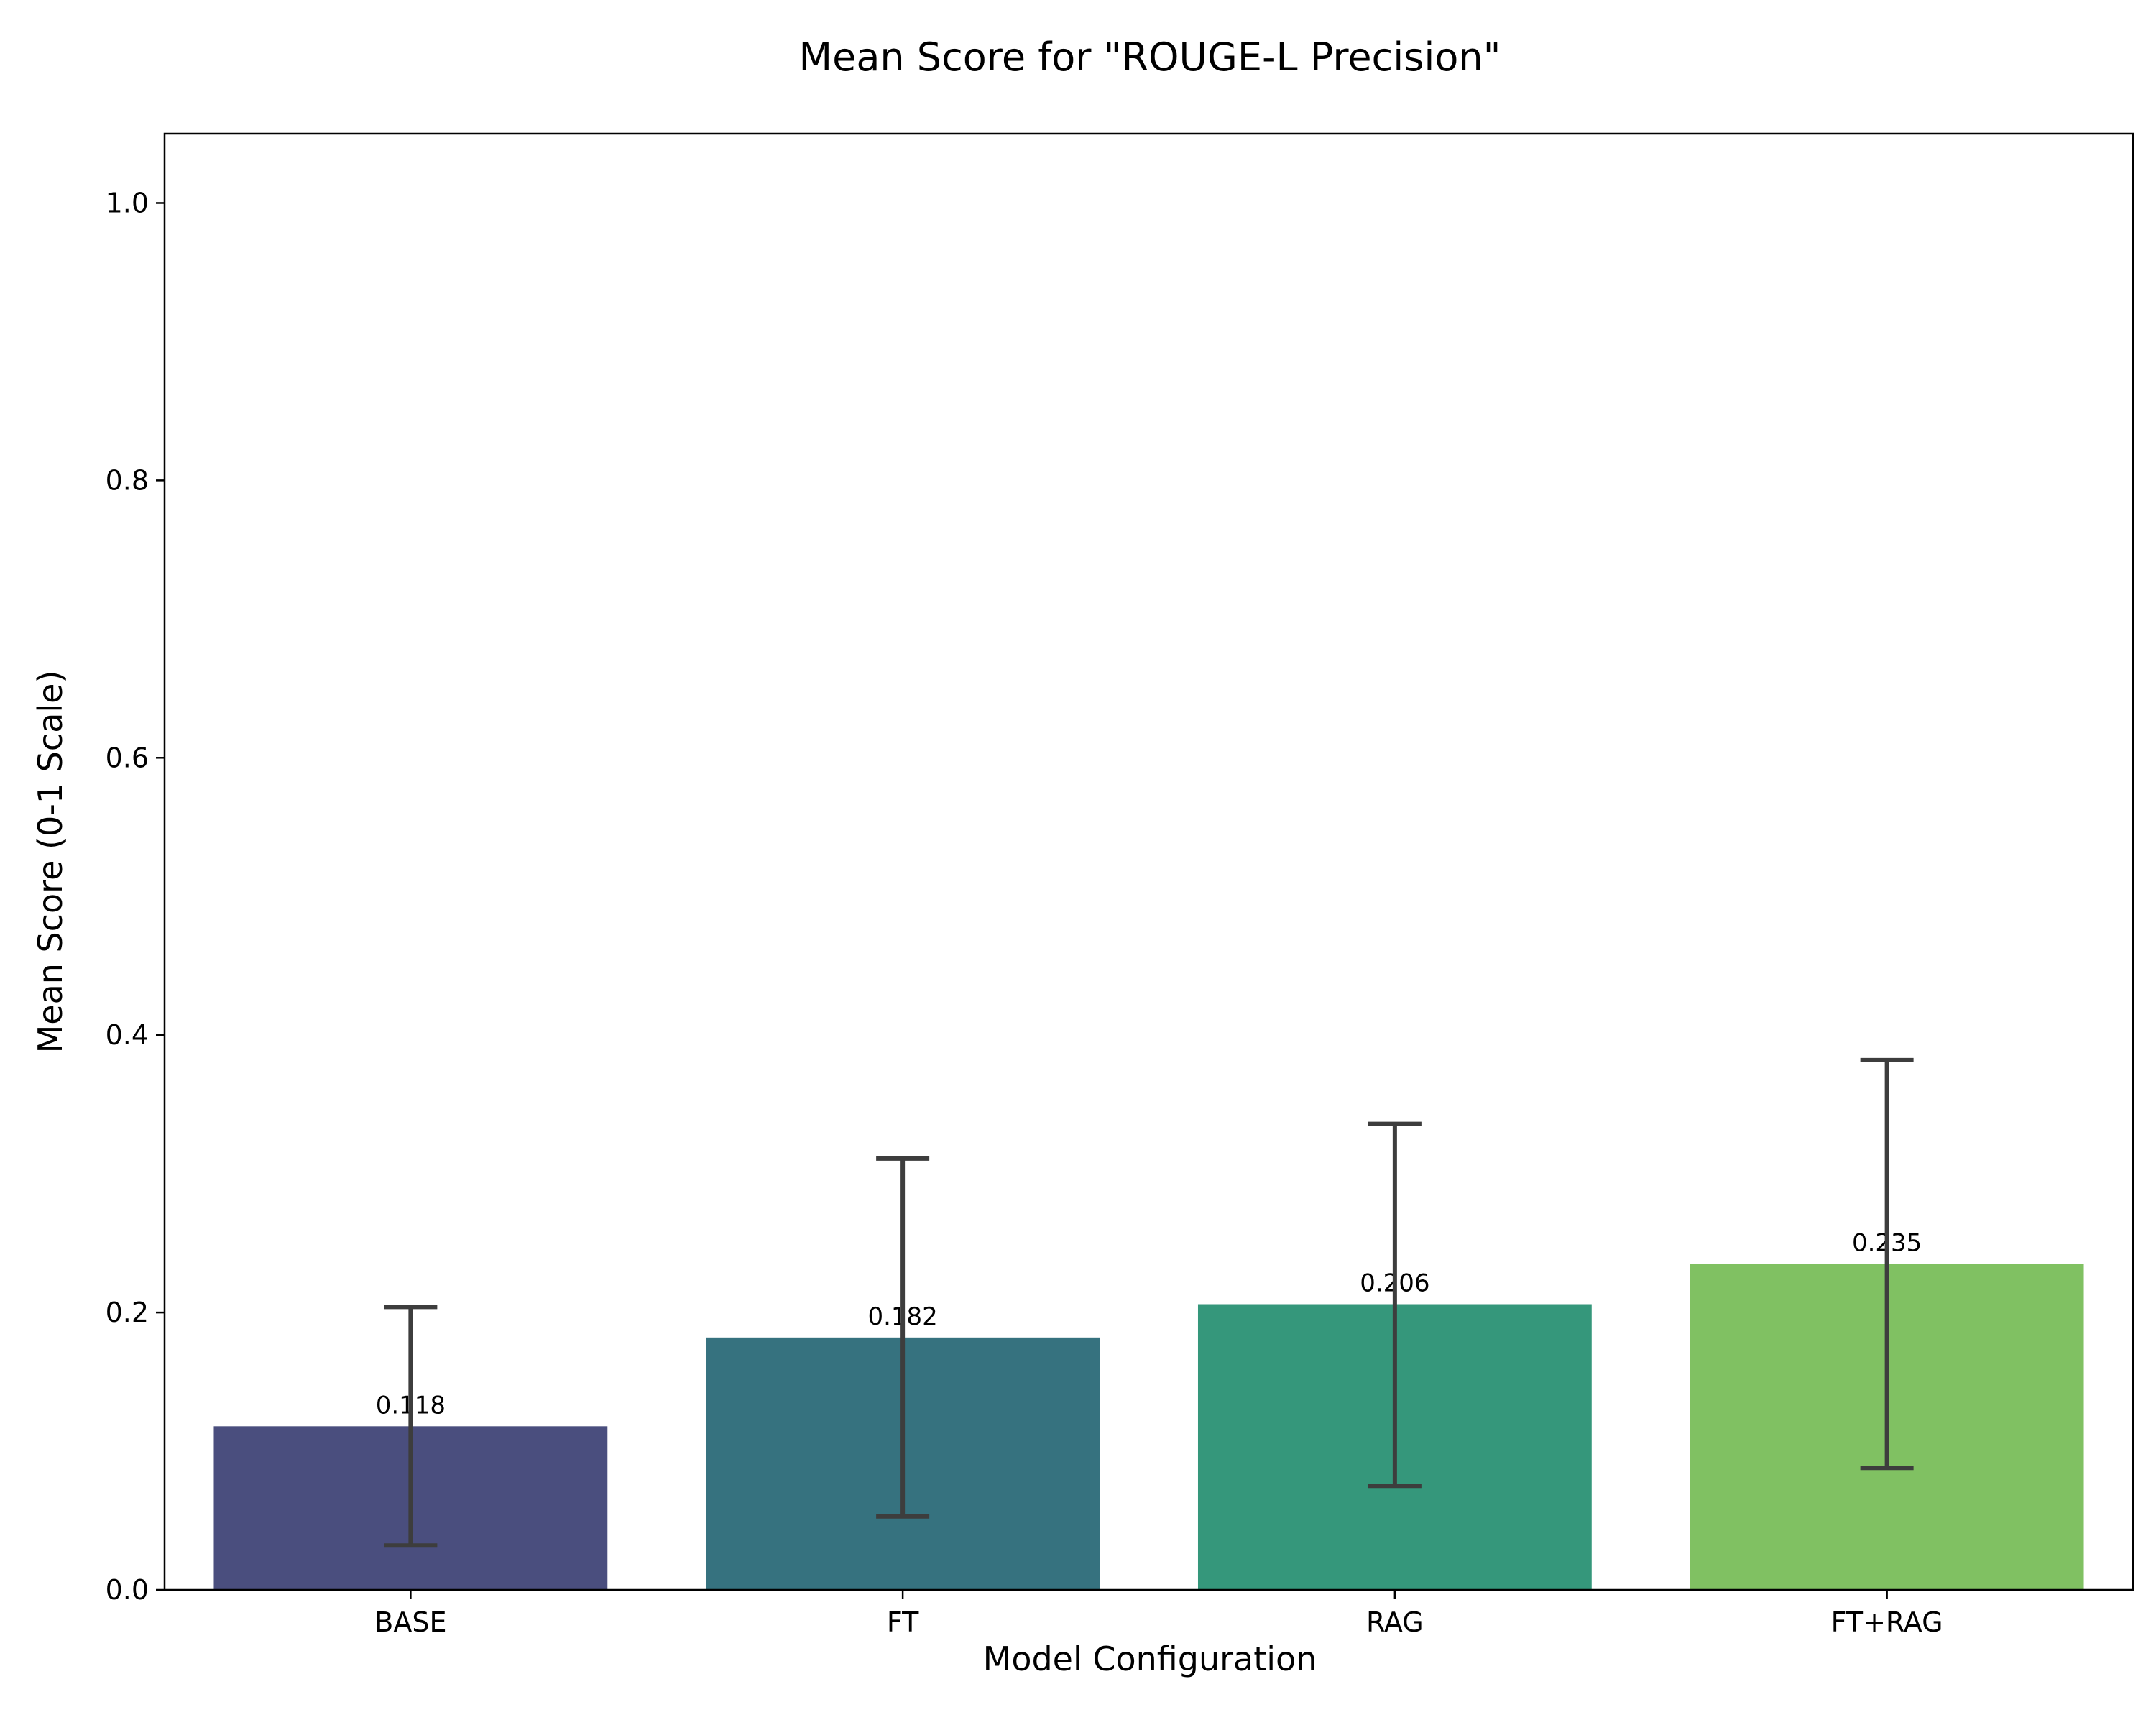  I want to click on x-axis-label: Model Configuration, so click(1150, 1658).